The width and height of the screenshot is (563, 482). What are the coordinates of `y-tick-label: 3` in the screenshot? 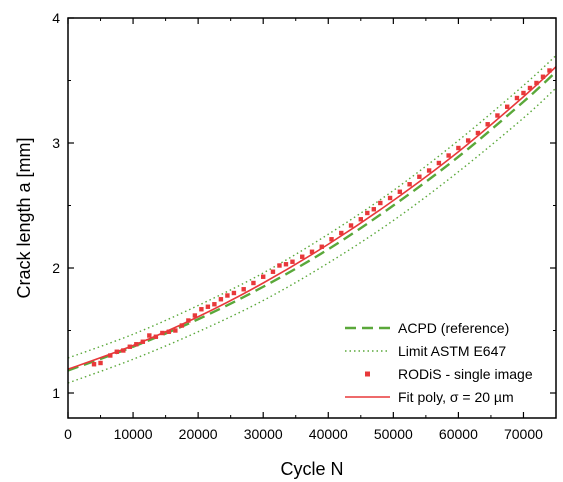 It's located at (56, 143).